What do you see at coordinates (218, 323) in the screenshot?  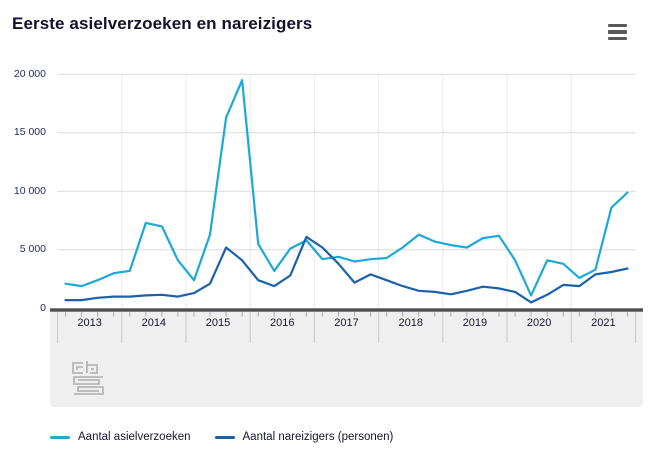 I see `x-year-label: 2015` at bounding box center [218, 323].